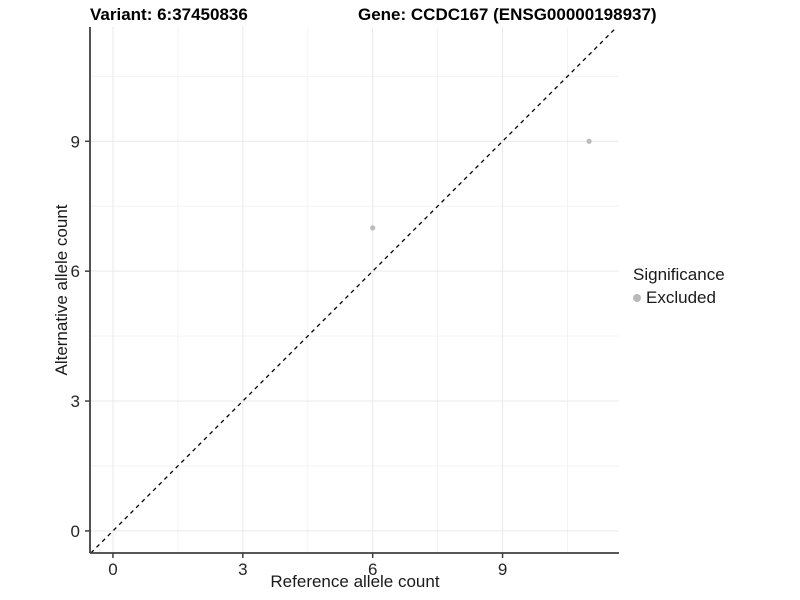  Describe the element at coordinates (372, 569) in the screenshot. I see `x-tick-label: 6` at that location.